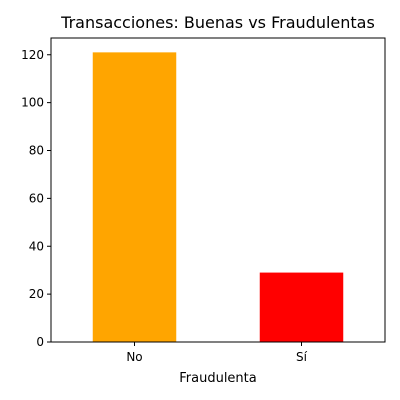  What do you see at coordinates (32, 103) in the screenshot?
I see `y-tick-label: 100` at bounding box center [32, 103].